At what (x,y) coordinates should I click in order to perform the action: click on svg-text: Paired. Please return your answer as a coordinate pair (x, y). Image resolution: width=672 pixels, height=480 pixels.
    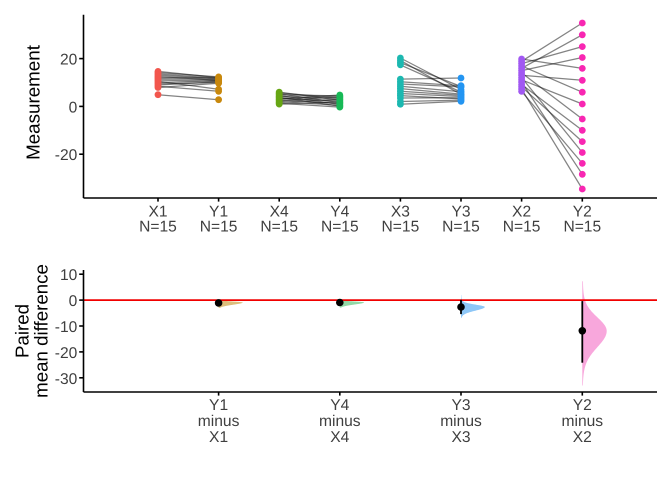
    Looking at the image, I should click on (21, 331).